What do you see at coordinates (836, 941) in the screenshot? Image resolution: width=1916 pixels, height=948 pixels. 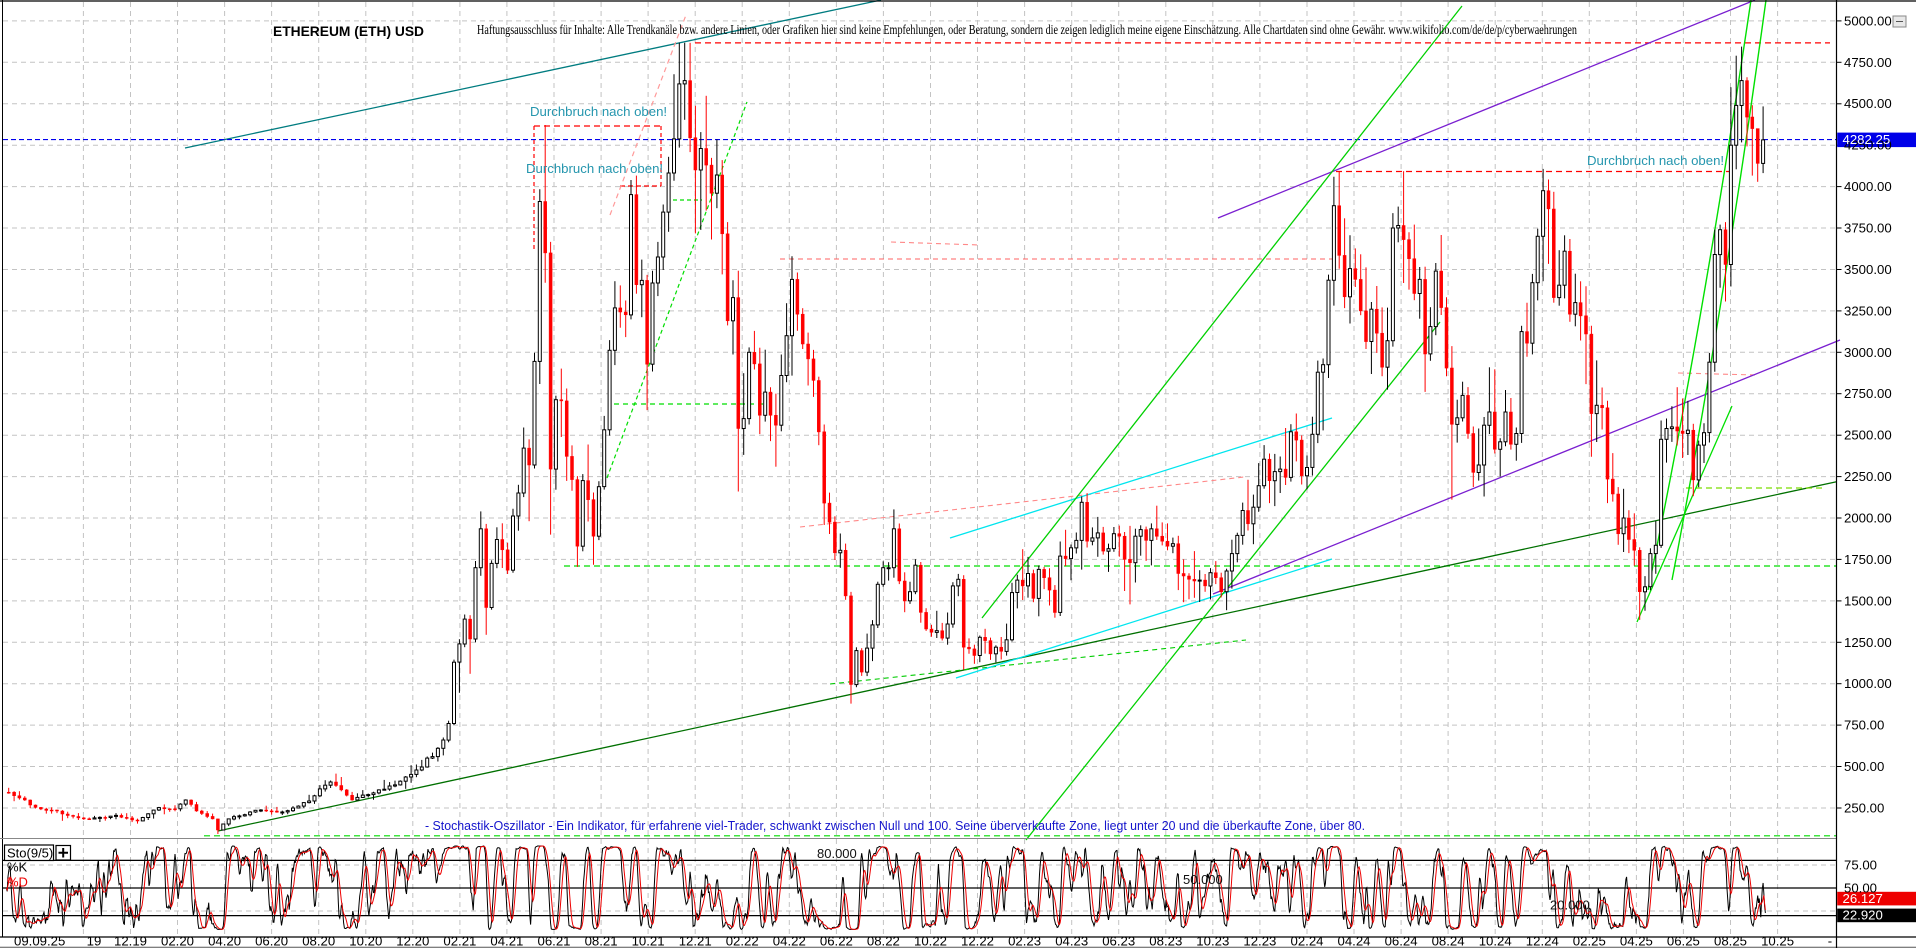 I see `svg-text: 06.22` at bounding box center [836, 941].